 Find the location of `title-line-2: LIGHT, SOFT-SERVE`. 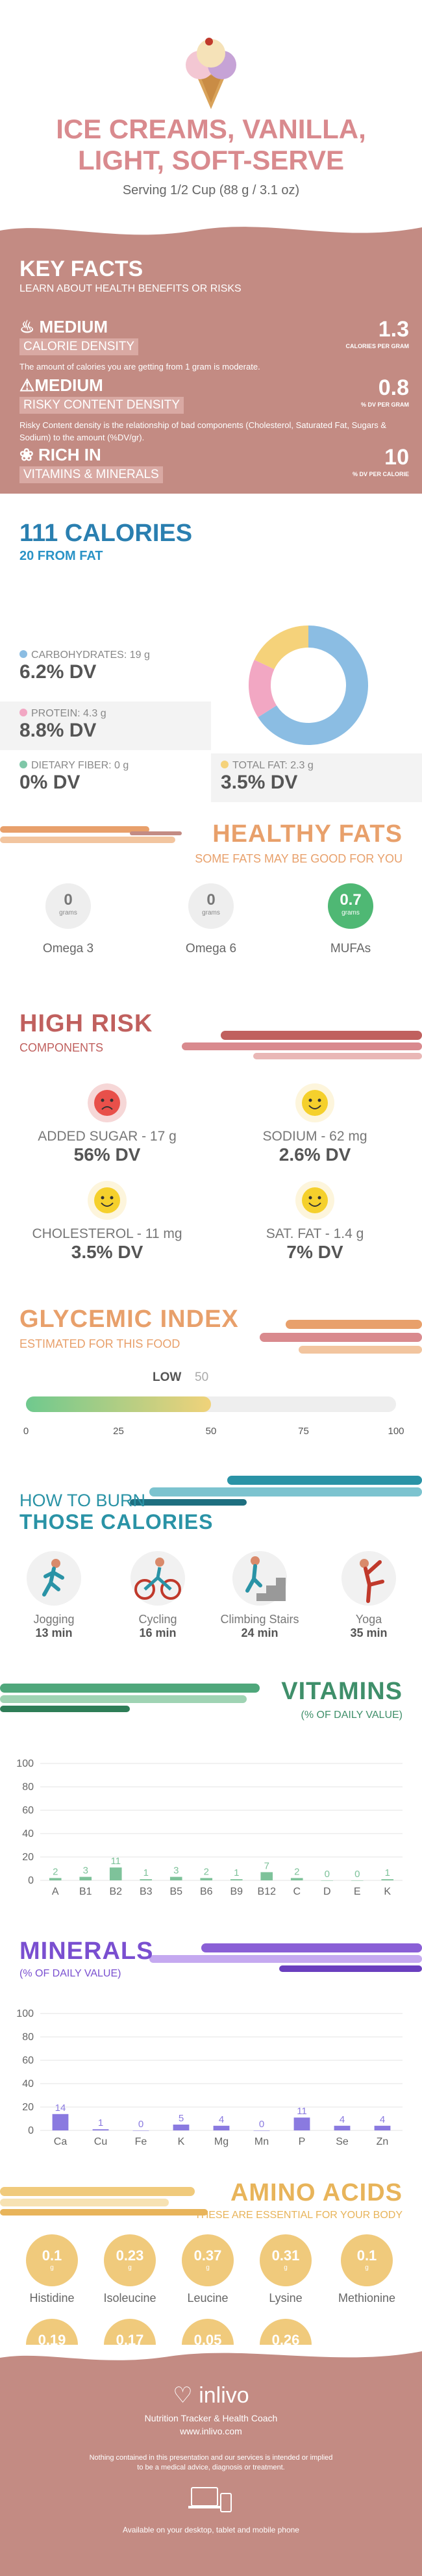

title-line-2: LIGHT, SOFT-SERVE is located at coordinates (211, 160).